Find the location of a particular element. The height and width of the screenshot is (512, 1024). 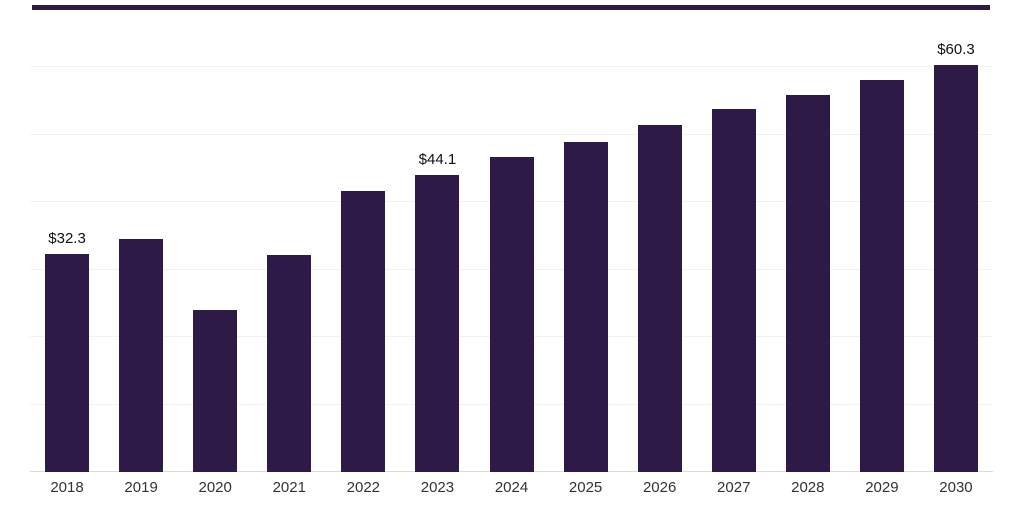

bar-group: $32.3 is located at coordinates (67, 236).